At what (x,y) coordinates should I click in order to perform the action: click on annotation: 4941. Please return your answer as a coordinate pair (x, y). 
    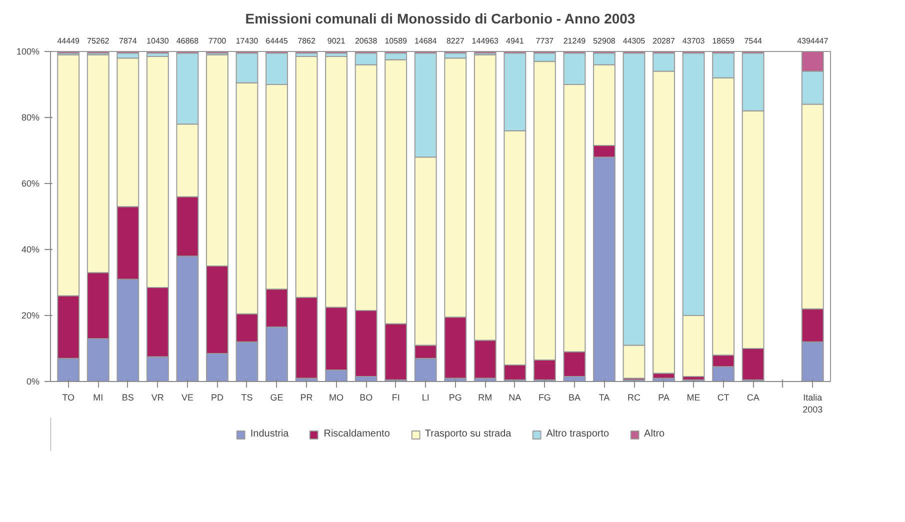
    Looking at the image, I should click on (515, 41).